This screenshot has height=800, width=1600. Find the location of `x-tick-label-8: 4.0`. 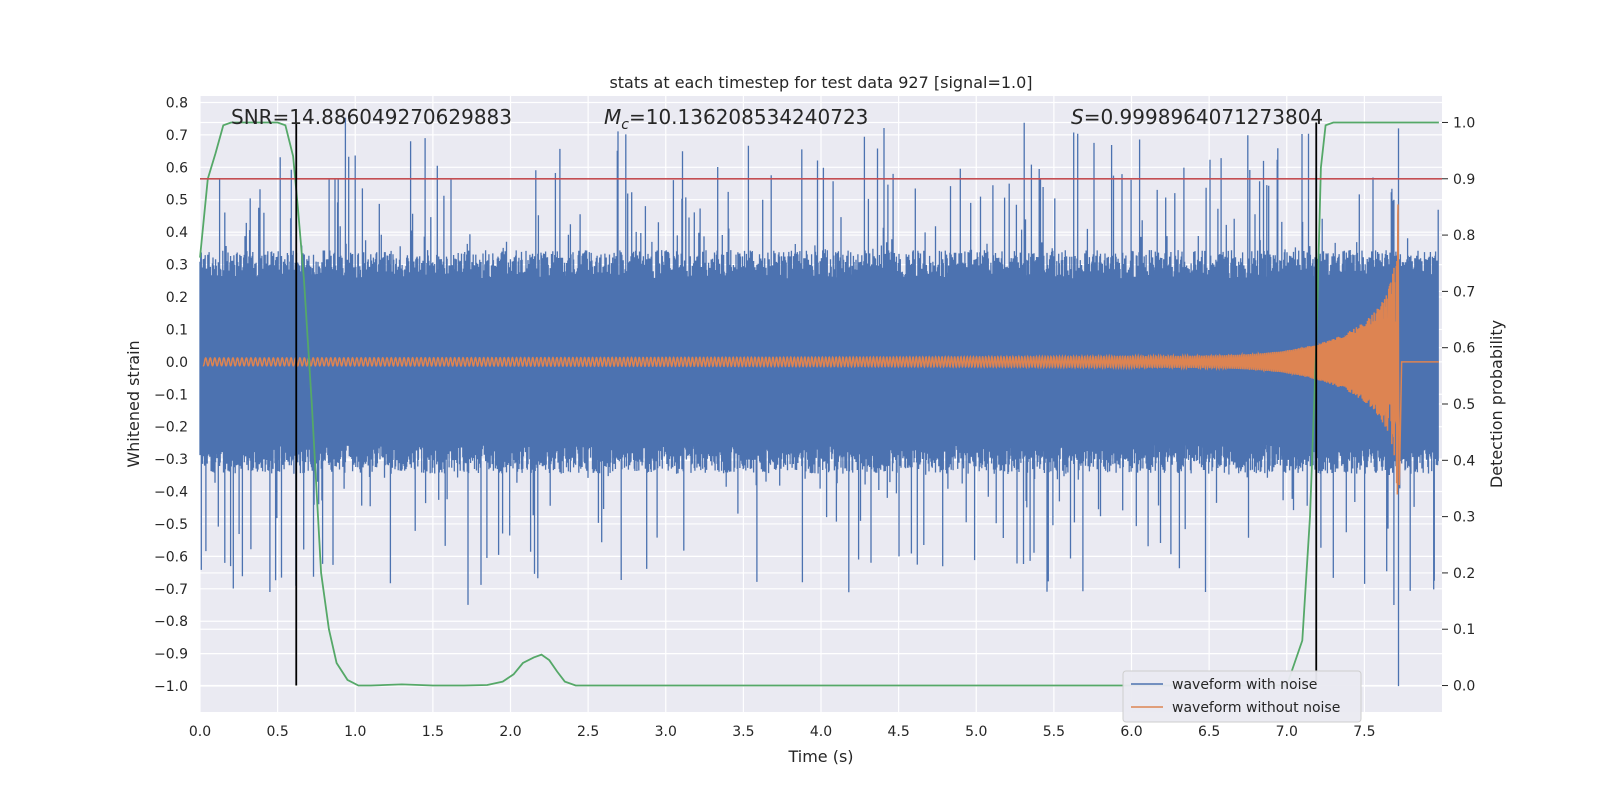

x-tick-label-8: 4.0 is located at coordinates (821, 732).